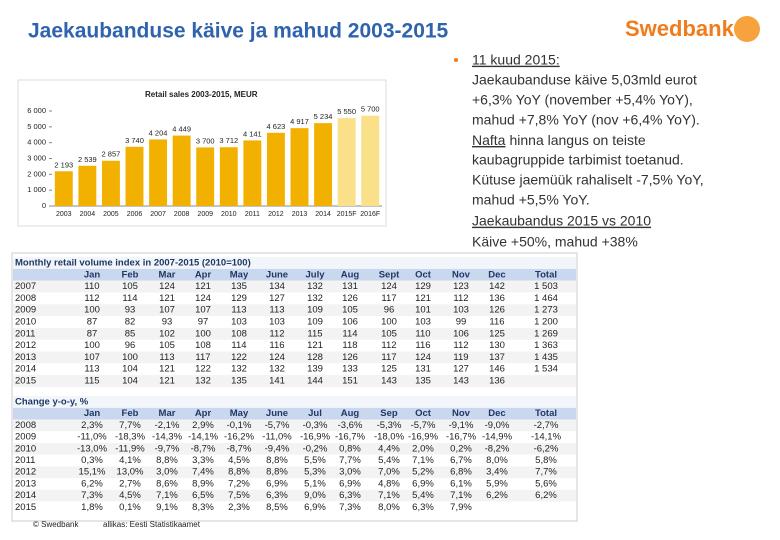  What do you see at coordinates (25, 333) in the screenshot?
I see `row-header: 2011` at bounding box center [25, 333].